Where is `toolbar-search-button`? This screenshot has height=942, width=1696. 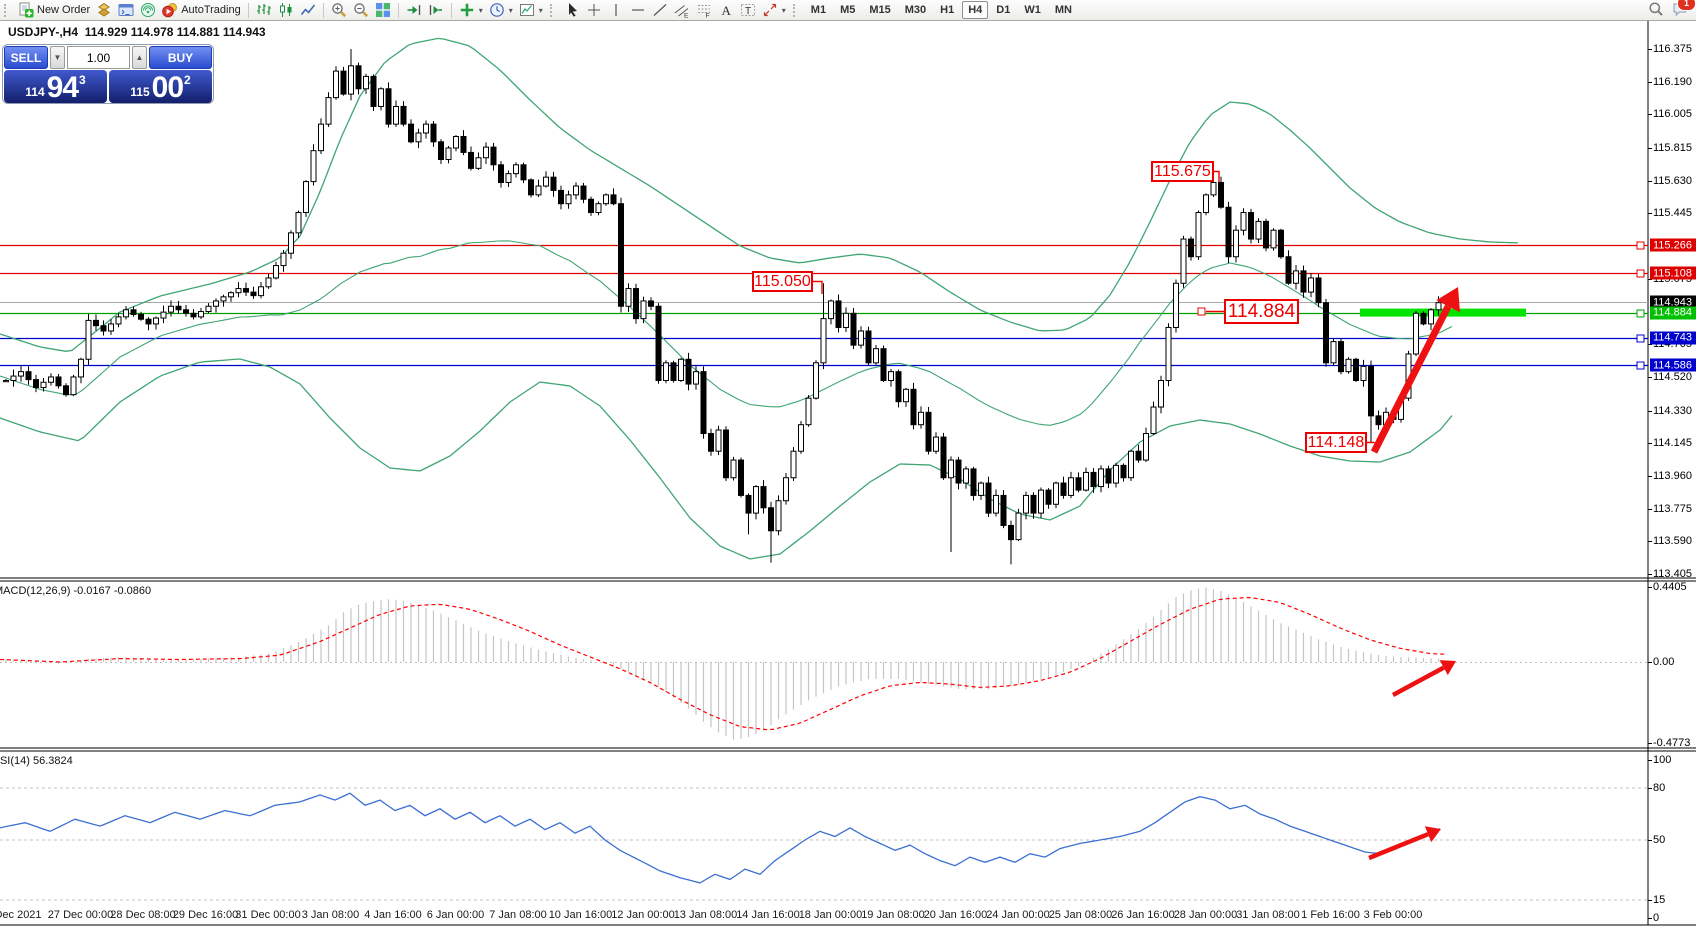
toolbar-search-button is located at coordinates (1656, 10).